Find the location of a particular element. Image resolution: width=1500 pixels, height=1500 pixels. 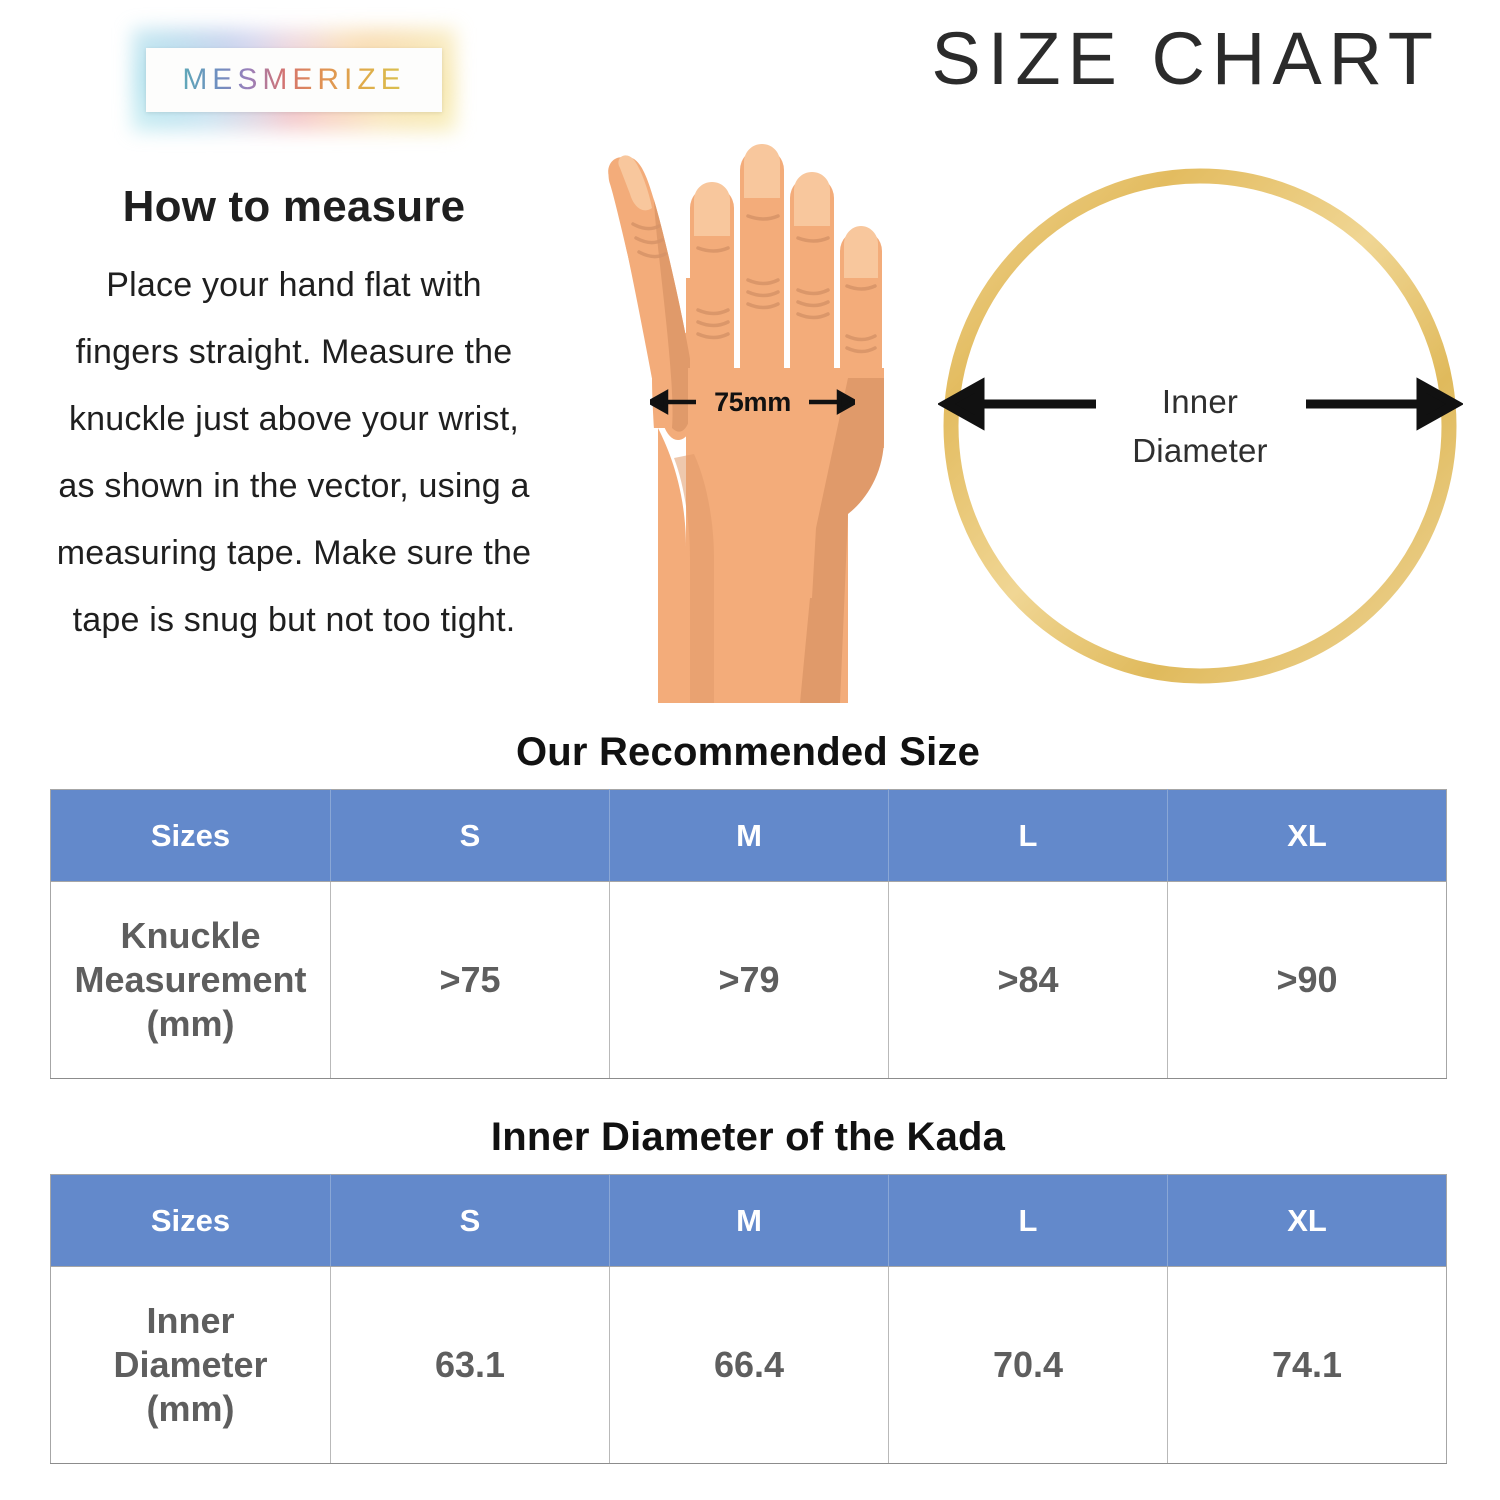

table-2-cell-m: 66.4 is located at coordinates (749, 1365).